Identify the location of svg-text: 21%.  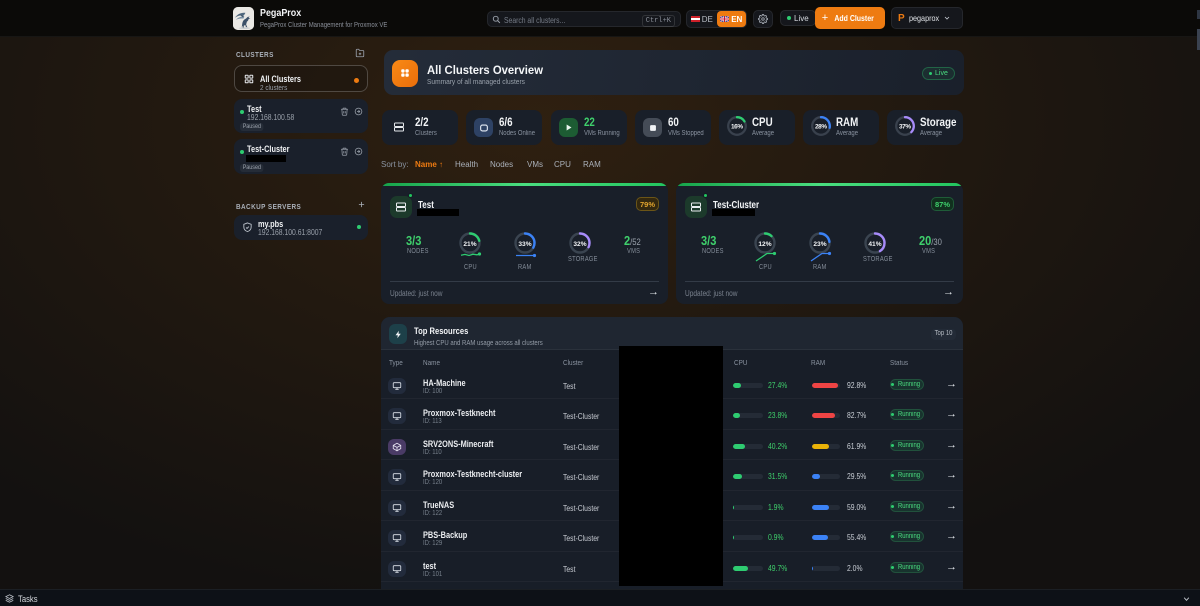
(469, 244).